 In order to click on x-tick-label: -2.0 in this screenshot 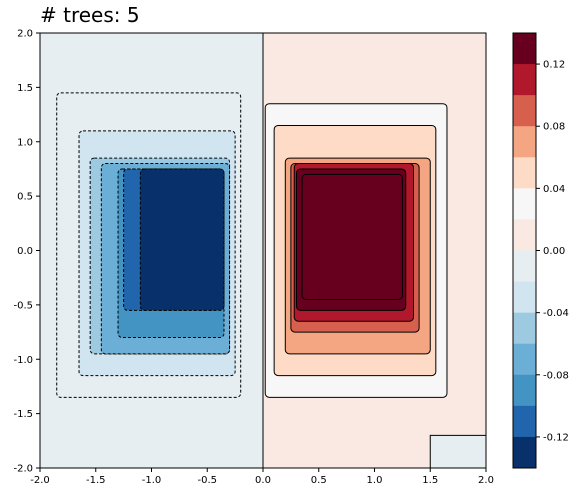, I will do `click(40, 480)`.